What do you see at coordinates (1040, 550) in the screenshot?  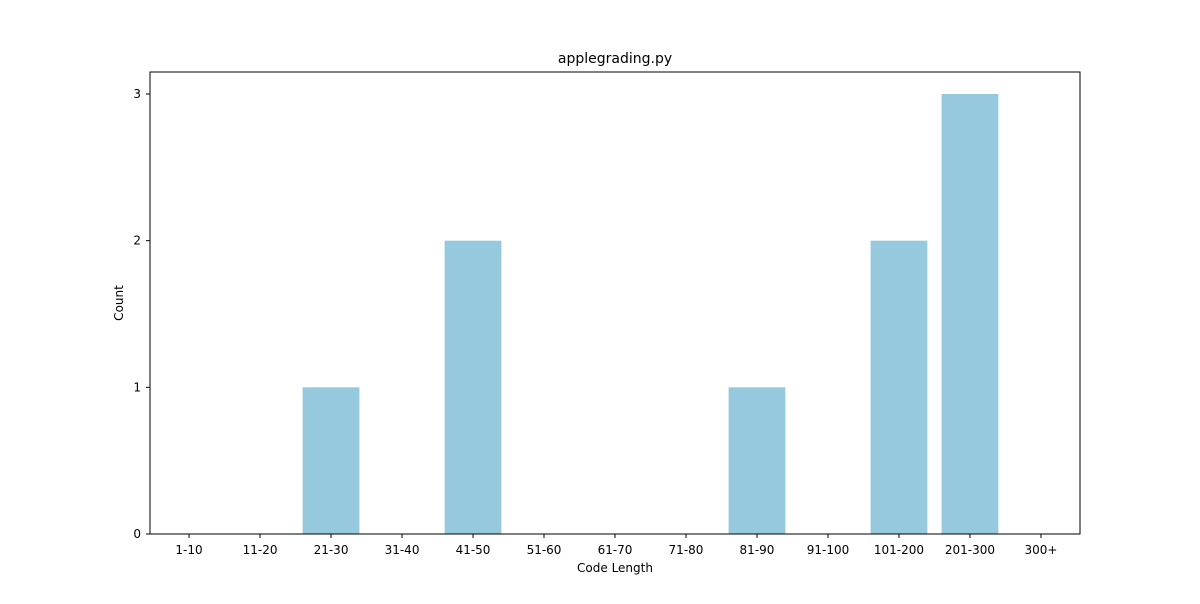 I see `x-tick-label: 300+` at bounding box center [1040, 550].